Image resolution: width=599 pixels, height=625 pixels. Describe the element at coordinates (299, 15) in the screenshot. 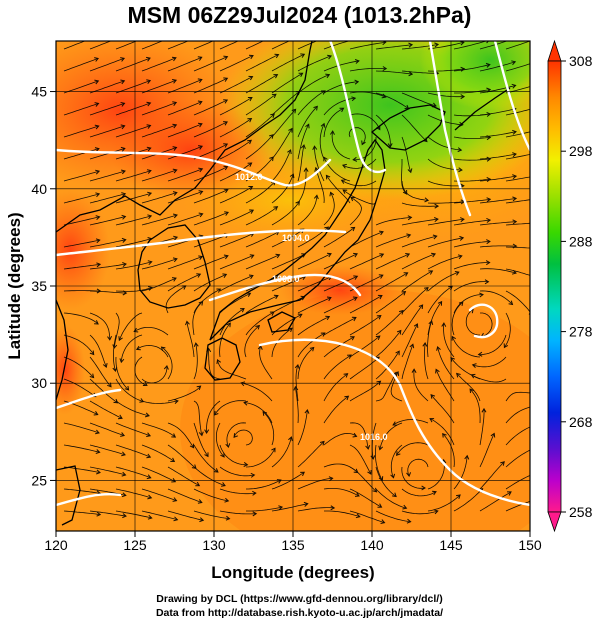

I see `map-title: MSM 06Z29Jul2024 (1013.2hPa)` at that location.